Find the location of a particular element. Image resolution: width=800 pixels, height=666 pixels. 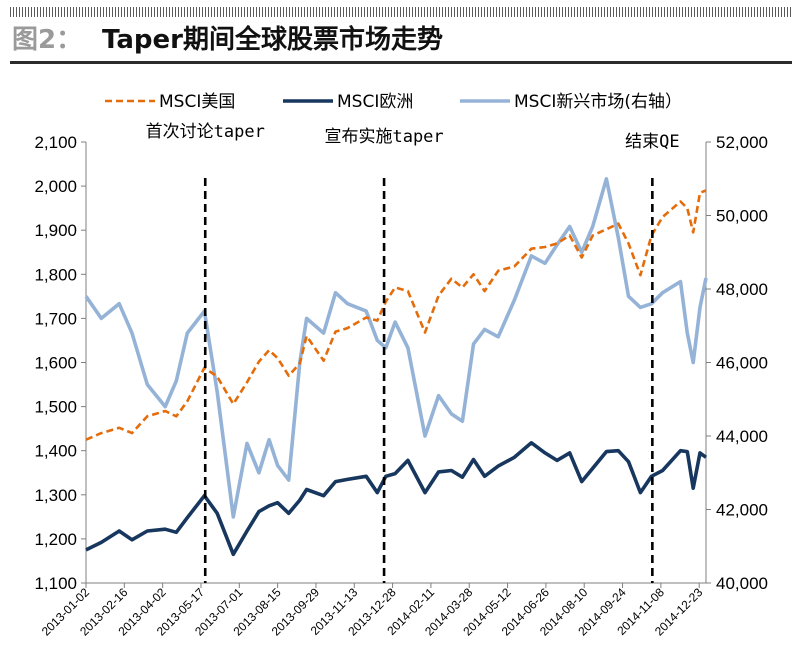

left-y-tick-label: 1,500 is located at coordinates (55, 407).